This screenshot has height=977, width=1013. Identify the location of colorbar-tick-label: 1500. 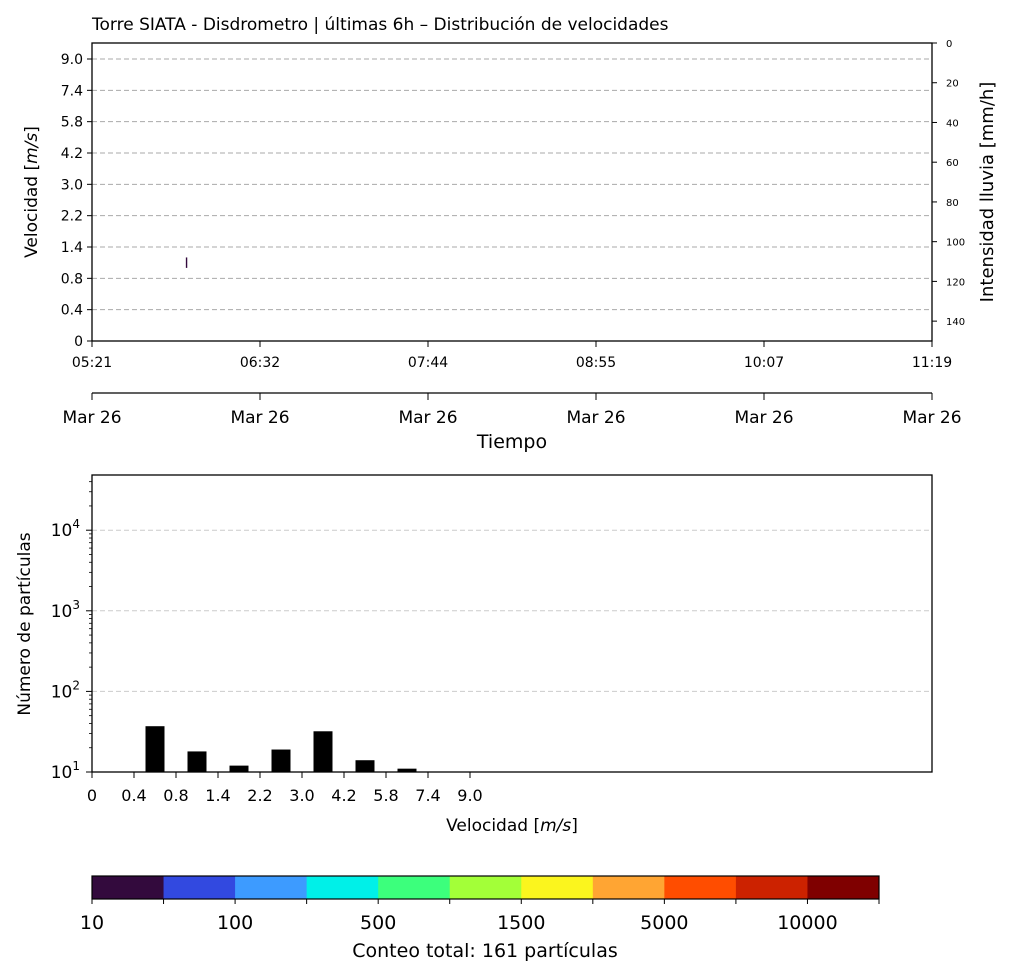
(521, 923).